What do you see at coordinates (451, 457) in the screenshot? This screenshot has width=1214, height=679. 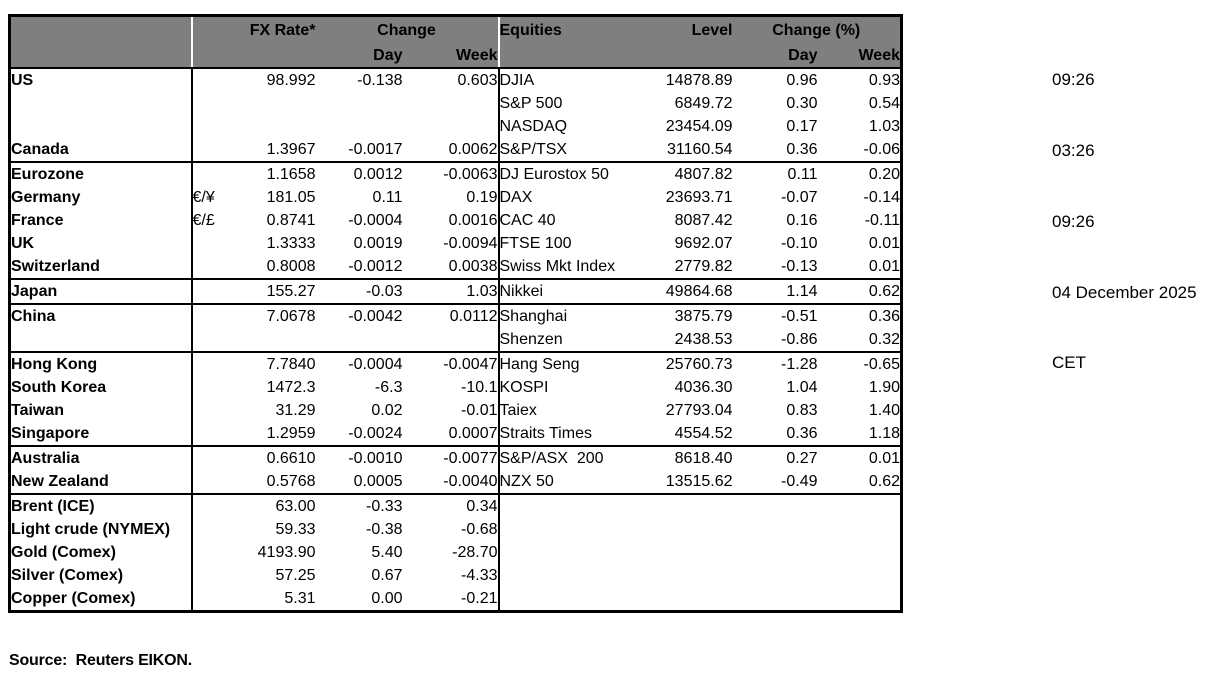 I see `fx-week-change-value: -0.0077` at bounding box center [451, 457].